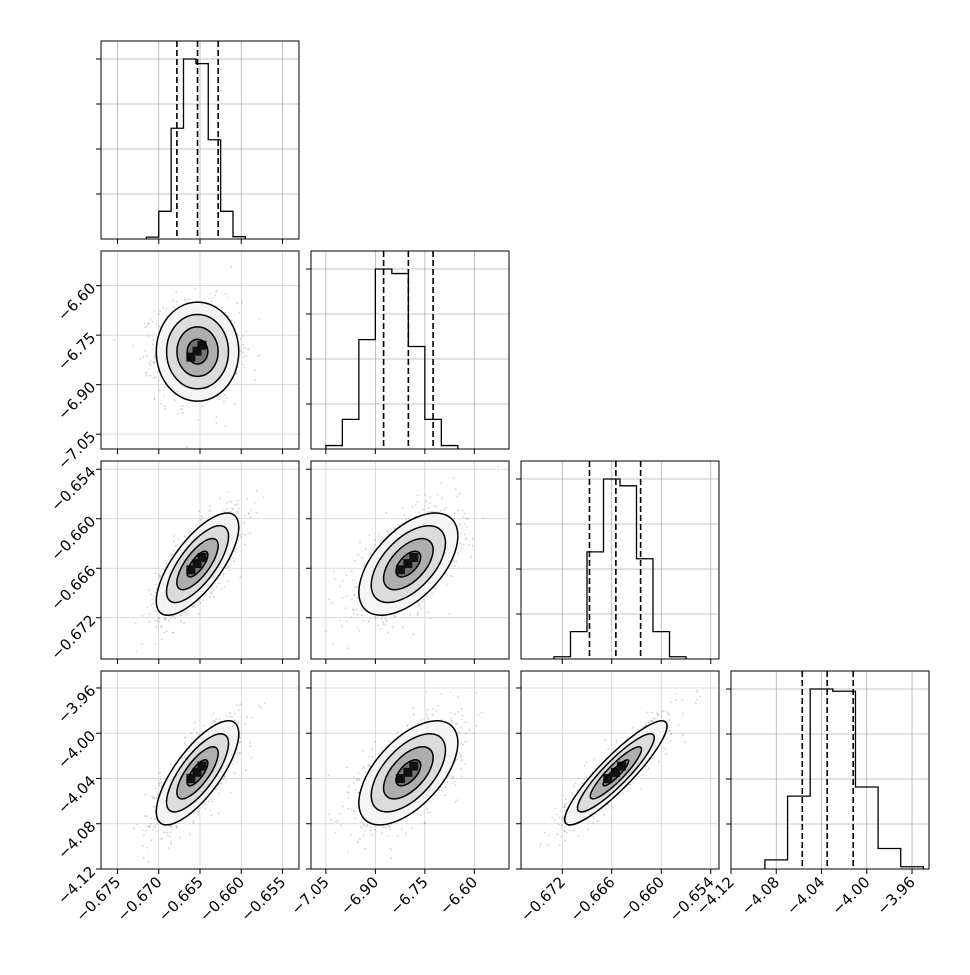 The width and height of the screenshot is (970, 975). I want to click on ytick-label-1-3: −6.60, so click(76, 301).